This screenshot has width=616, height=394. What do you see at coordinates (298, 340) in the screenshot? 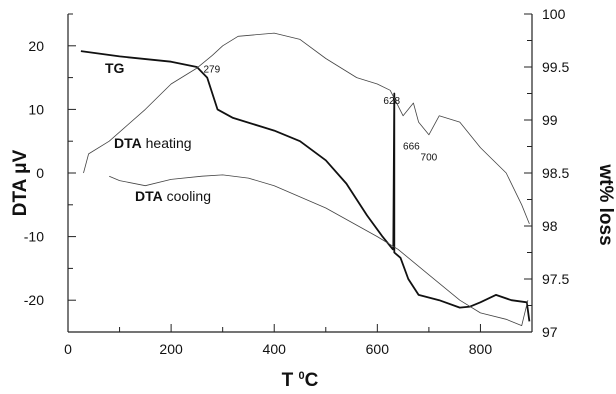
I see `x-axis-ticks: 0 200 400 600 800` at bounding box center [298, 340].